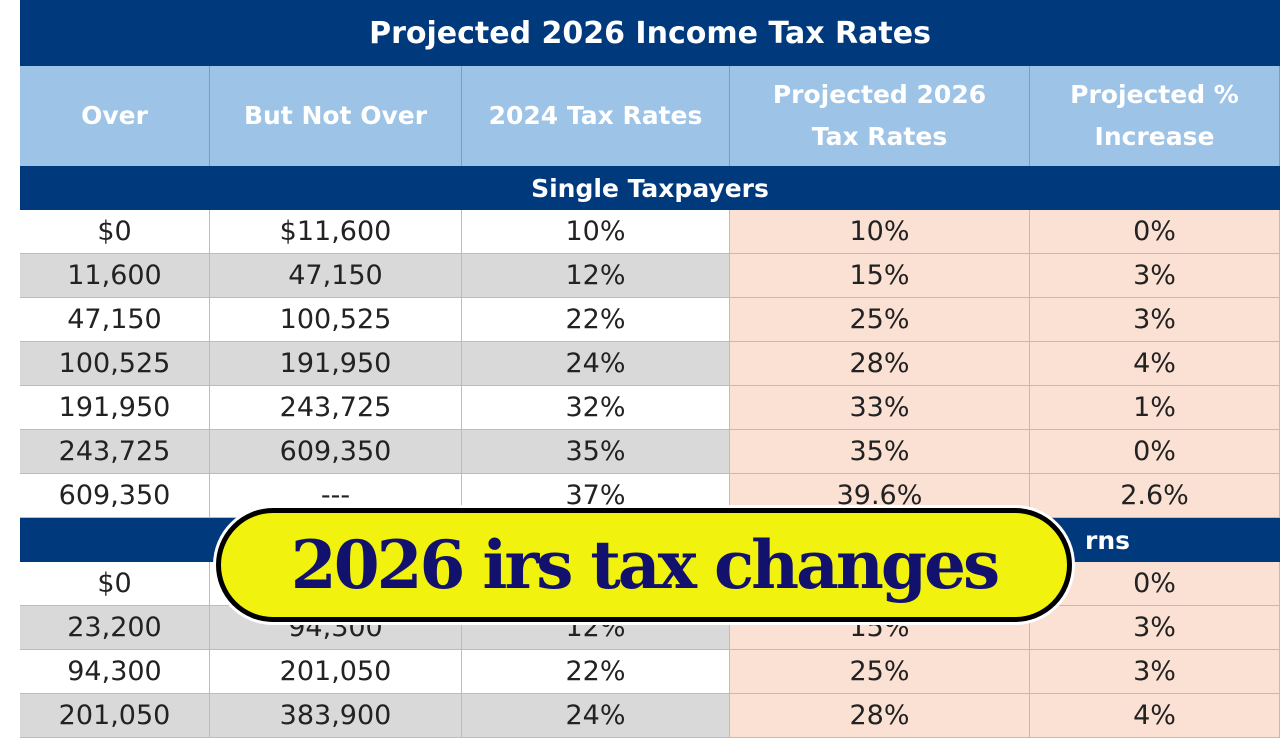  What do you see at coordinates (880, 408) in the screenshot?
I see `table-cell: 33%` at bounding box center [880, 408].